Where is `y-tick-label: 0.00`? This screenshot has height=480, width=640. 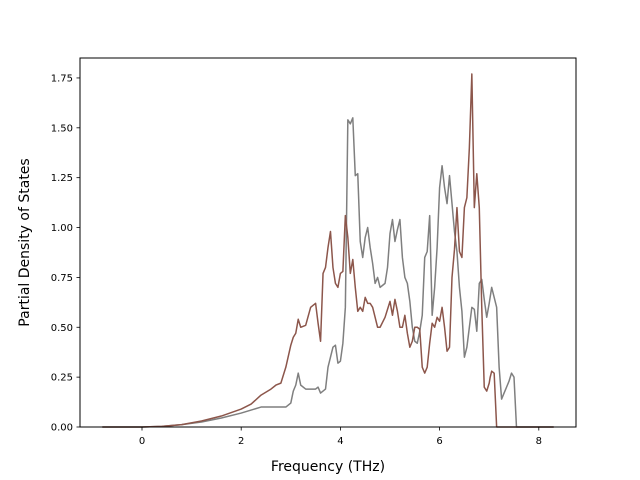 y-tick-label: 0.00 is located at coordinates (62, 428).